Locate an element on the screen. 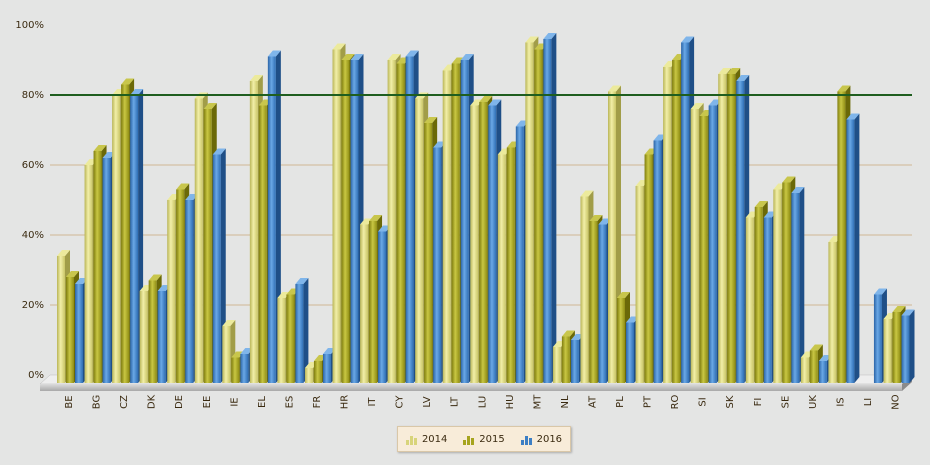 This screenshot has width=930, height=465. x-label-CZ: CZ is located at coordinates (124, 402).